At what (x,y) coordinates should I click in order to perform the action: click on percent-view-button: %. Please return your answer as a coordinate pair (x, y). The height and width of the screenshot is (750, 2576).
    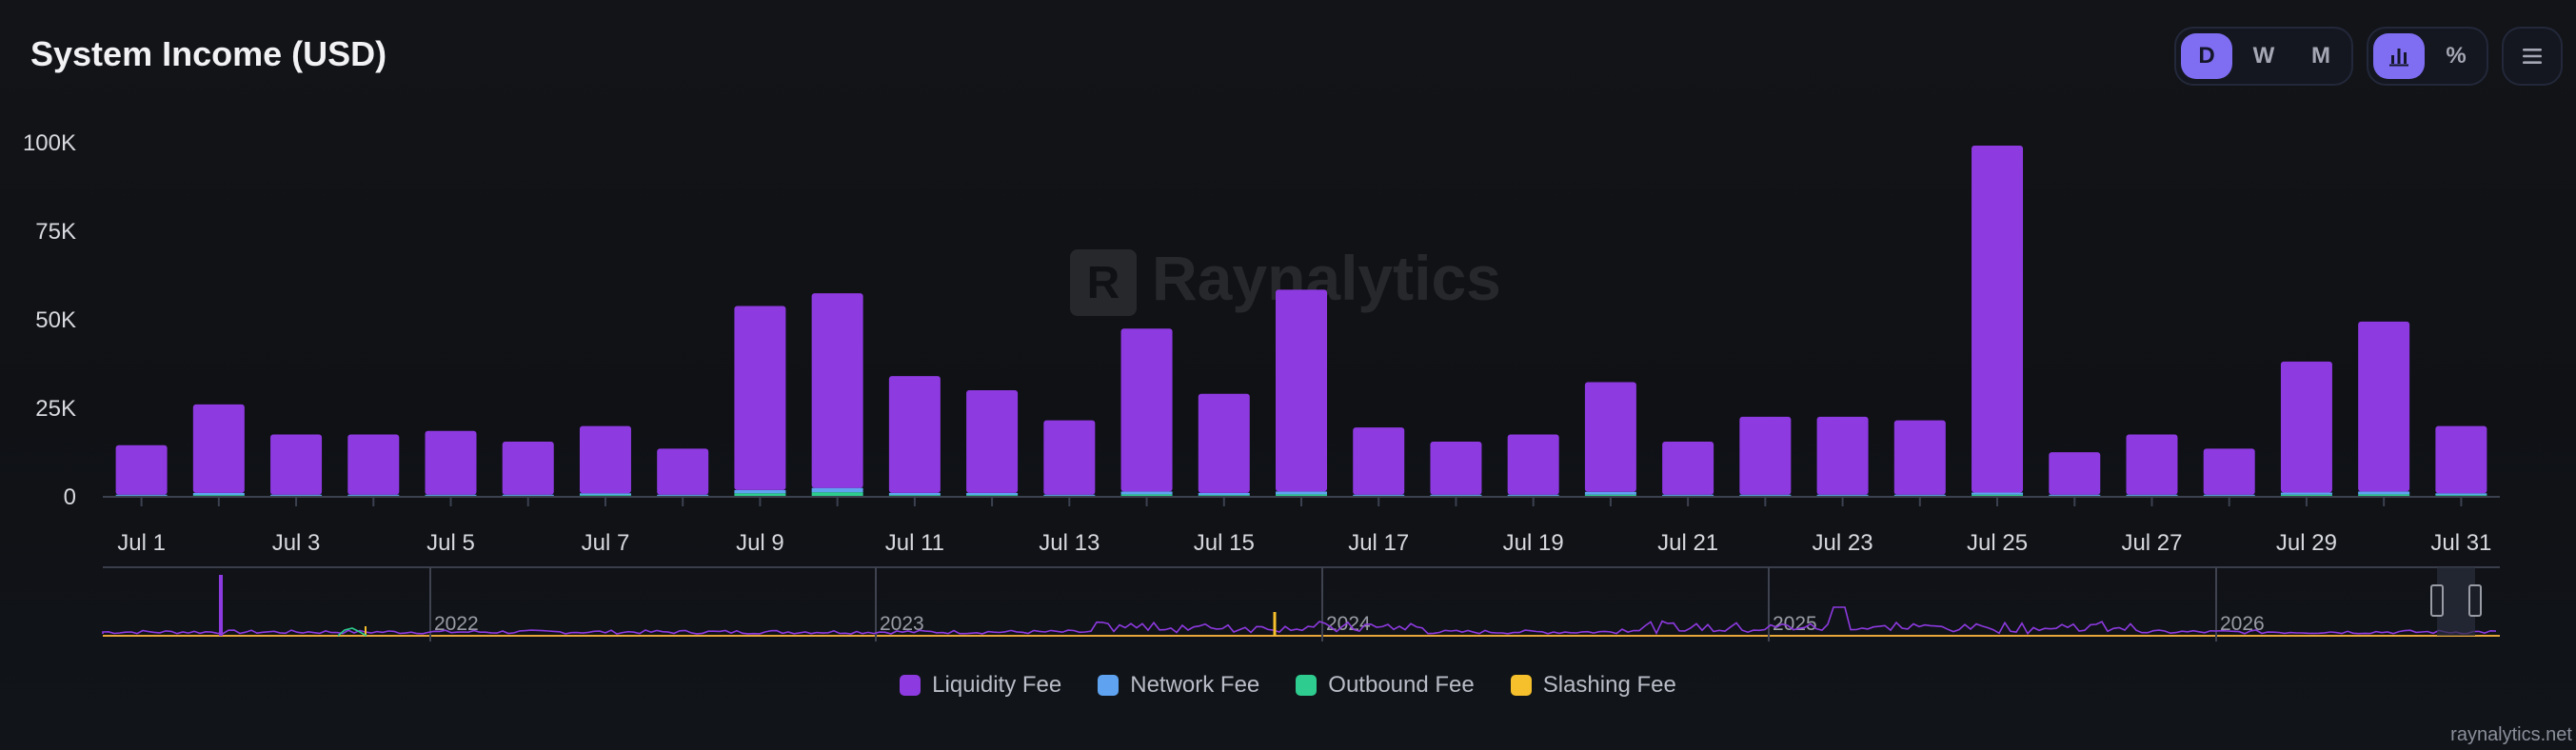
    Looking at the image, I should click on (2457, 56).